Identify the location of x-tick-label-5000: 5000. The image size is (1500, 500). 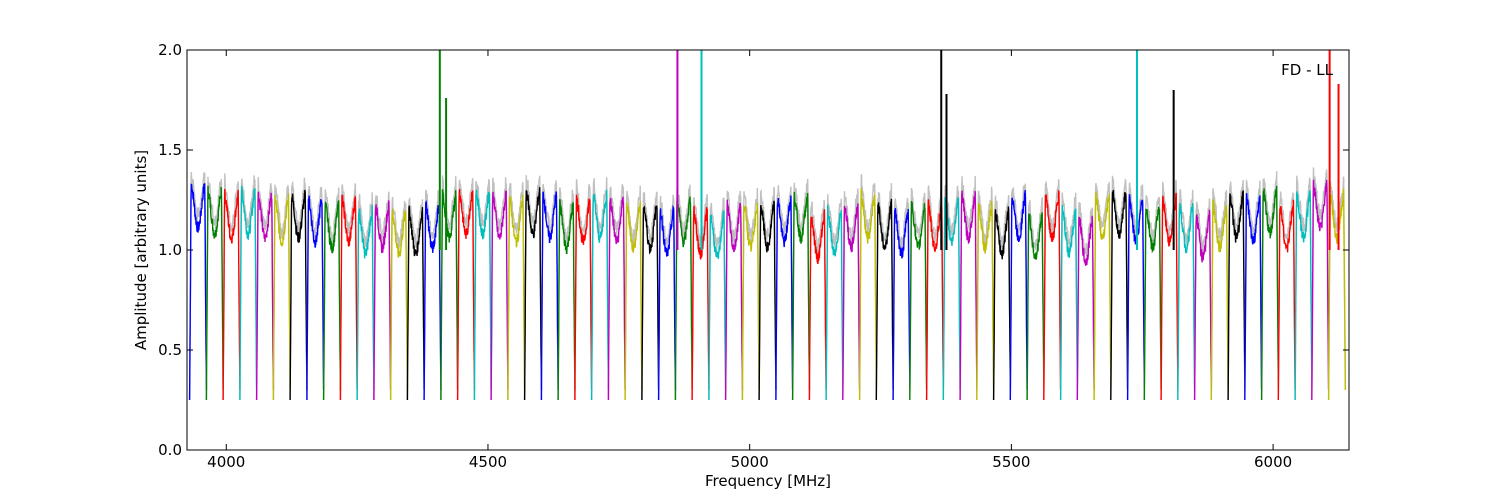
(750, 462).